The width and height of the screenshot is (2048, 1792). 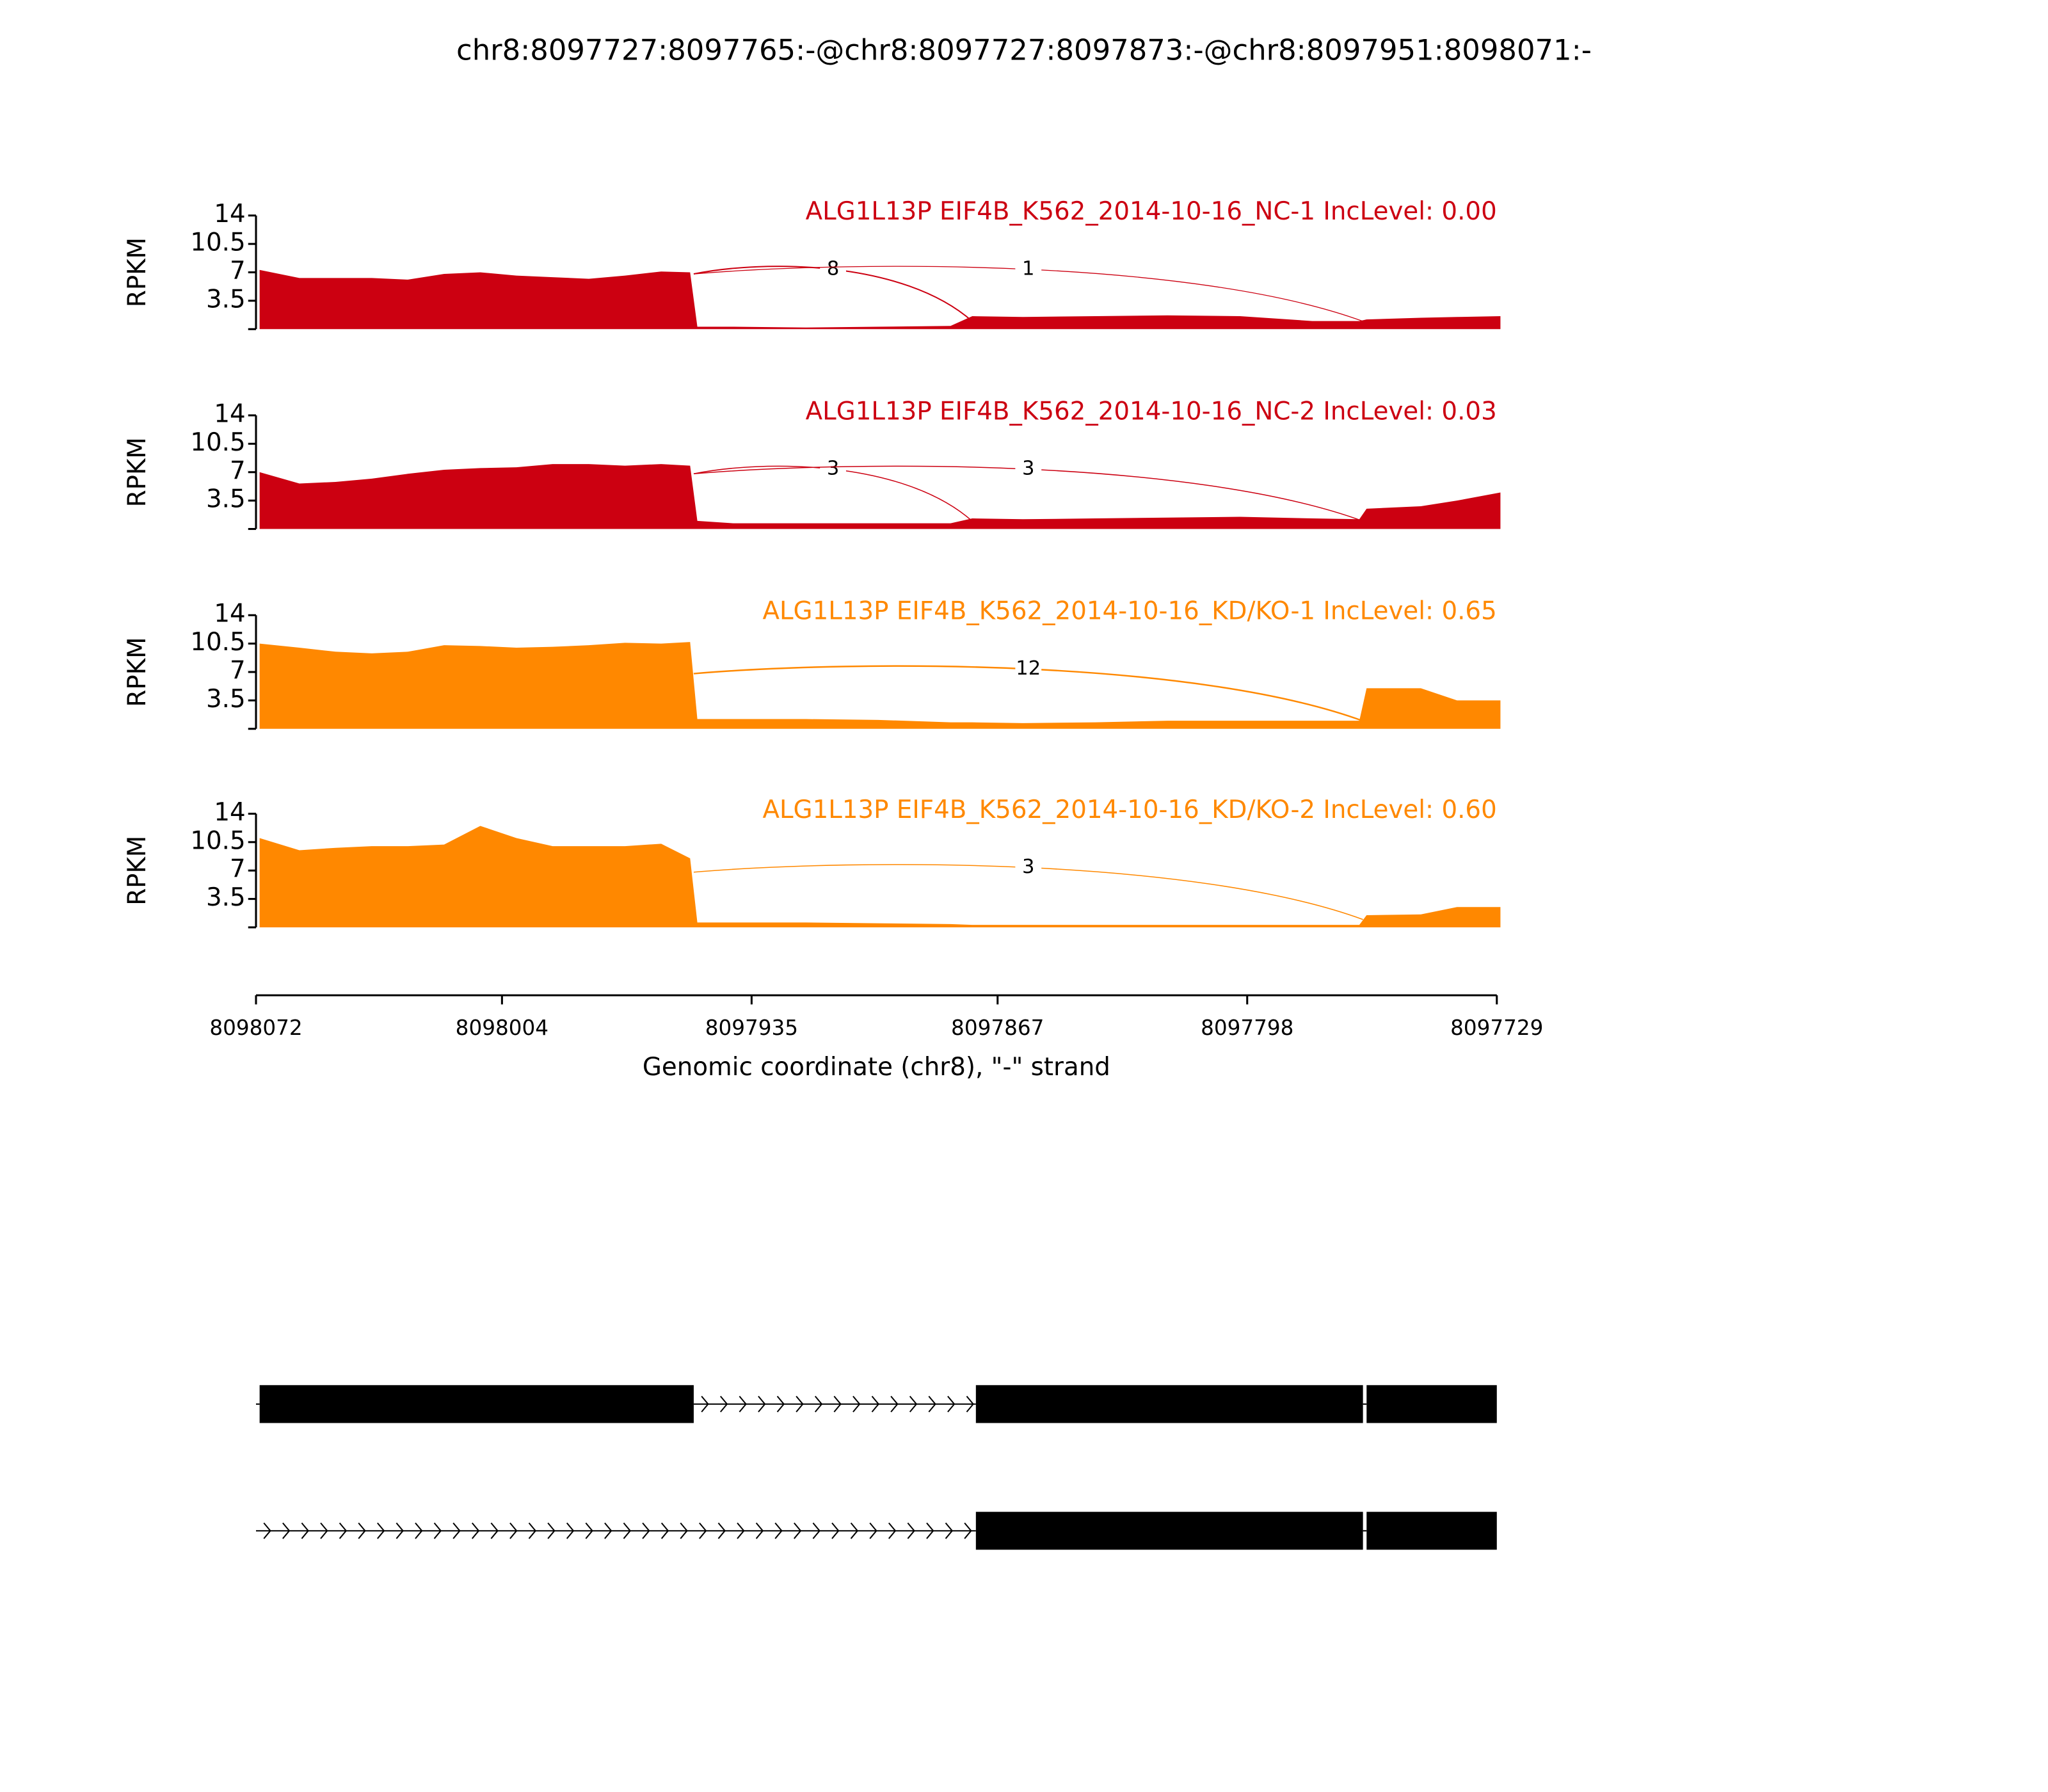 I want to click on x-tick-label: 8097729, so click(x=1496, y=1028).